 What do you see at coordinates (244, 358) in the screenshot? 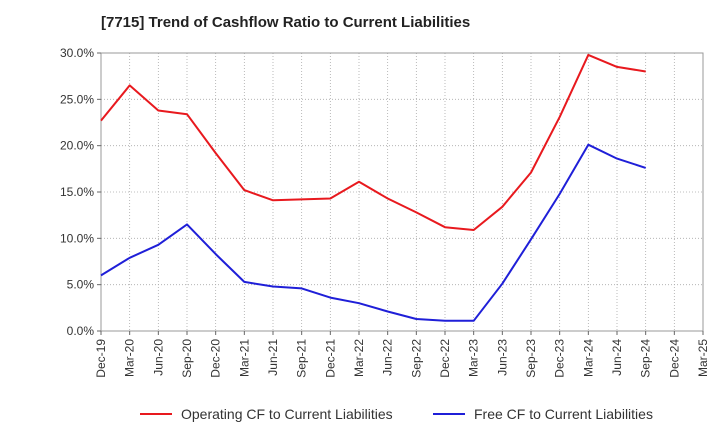
I see `x-tick-label: Mar-21` at bounding box center [244, 358].